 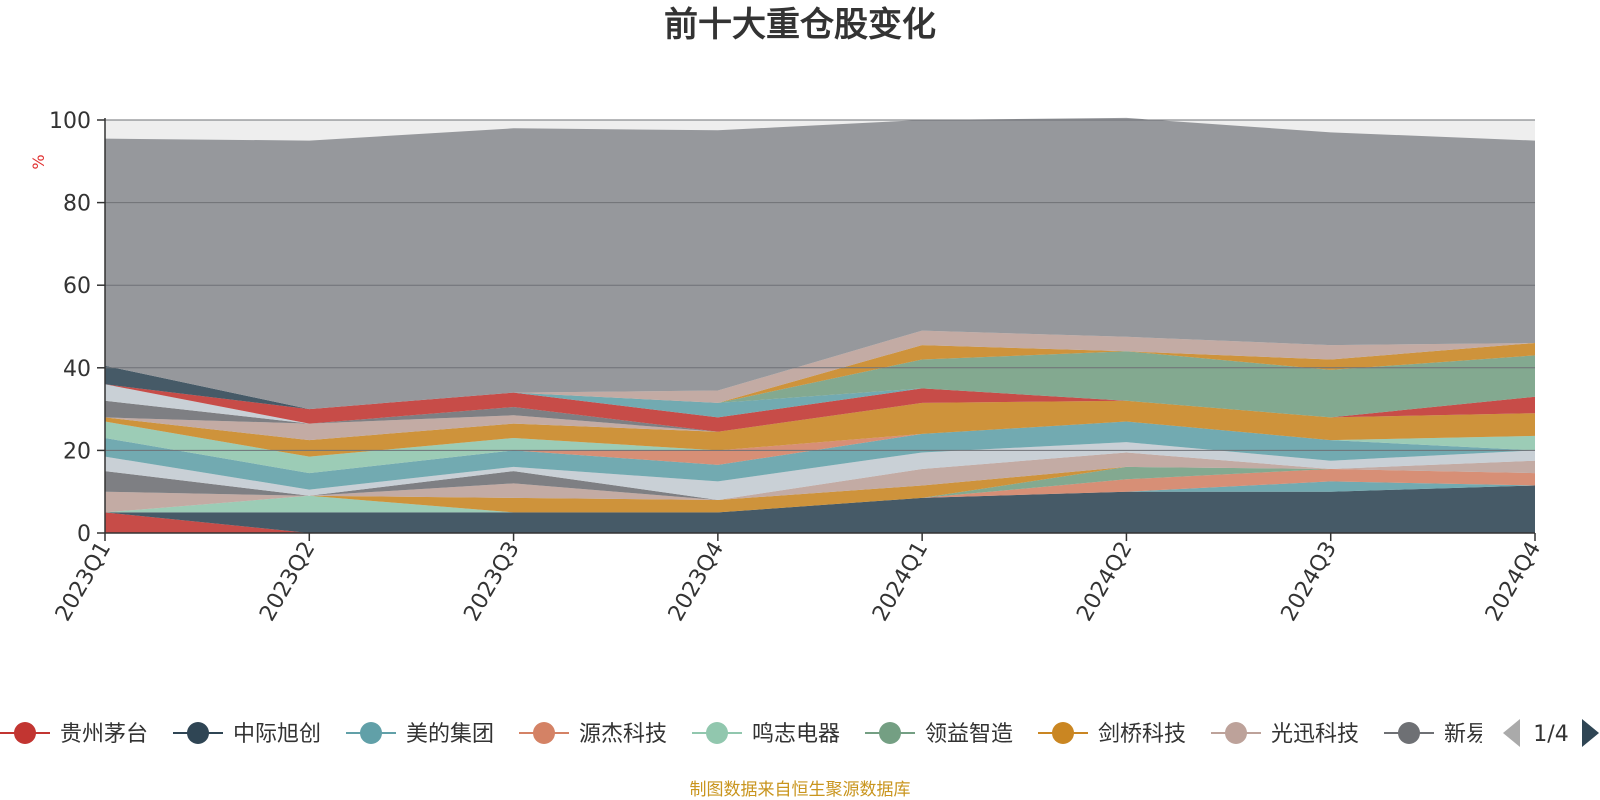 I want to click on legend-item: 领益智造, so click(x=939, y=734).